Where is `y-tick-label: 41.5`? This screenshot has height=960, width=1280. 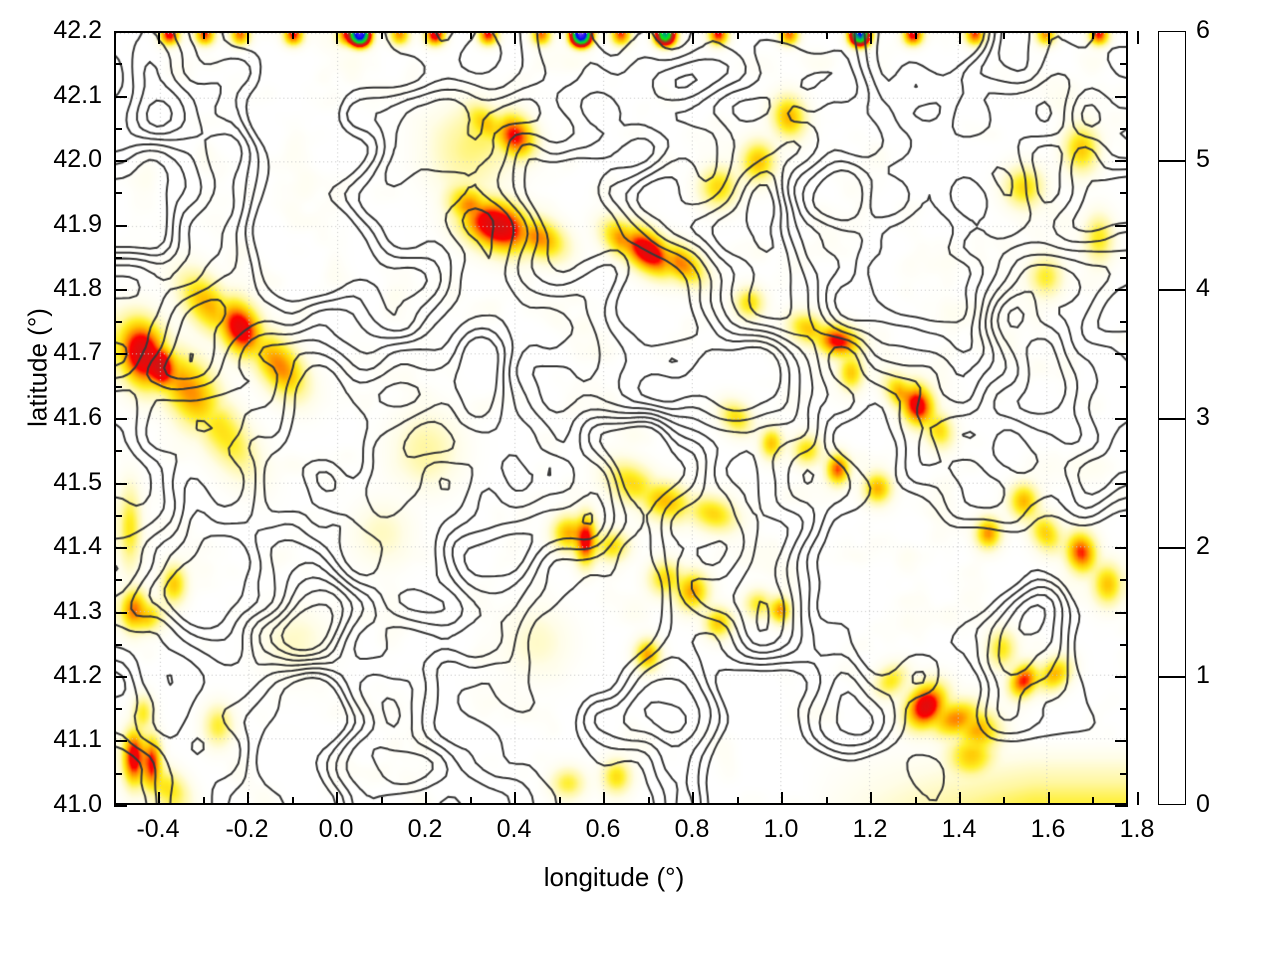 y-tick-label: 41.5 is located at coordinates (77, 482).